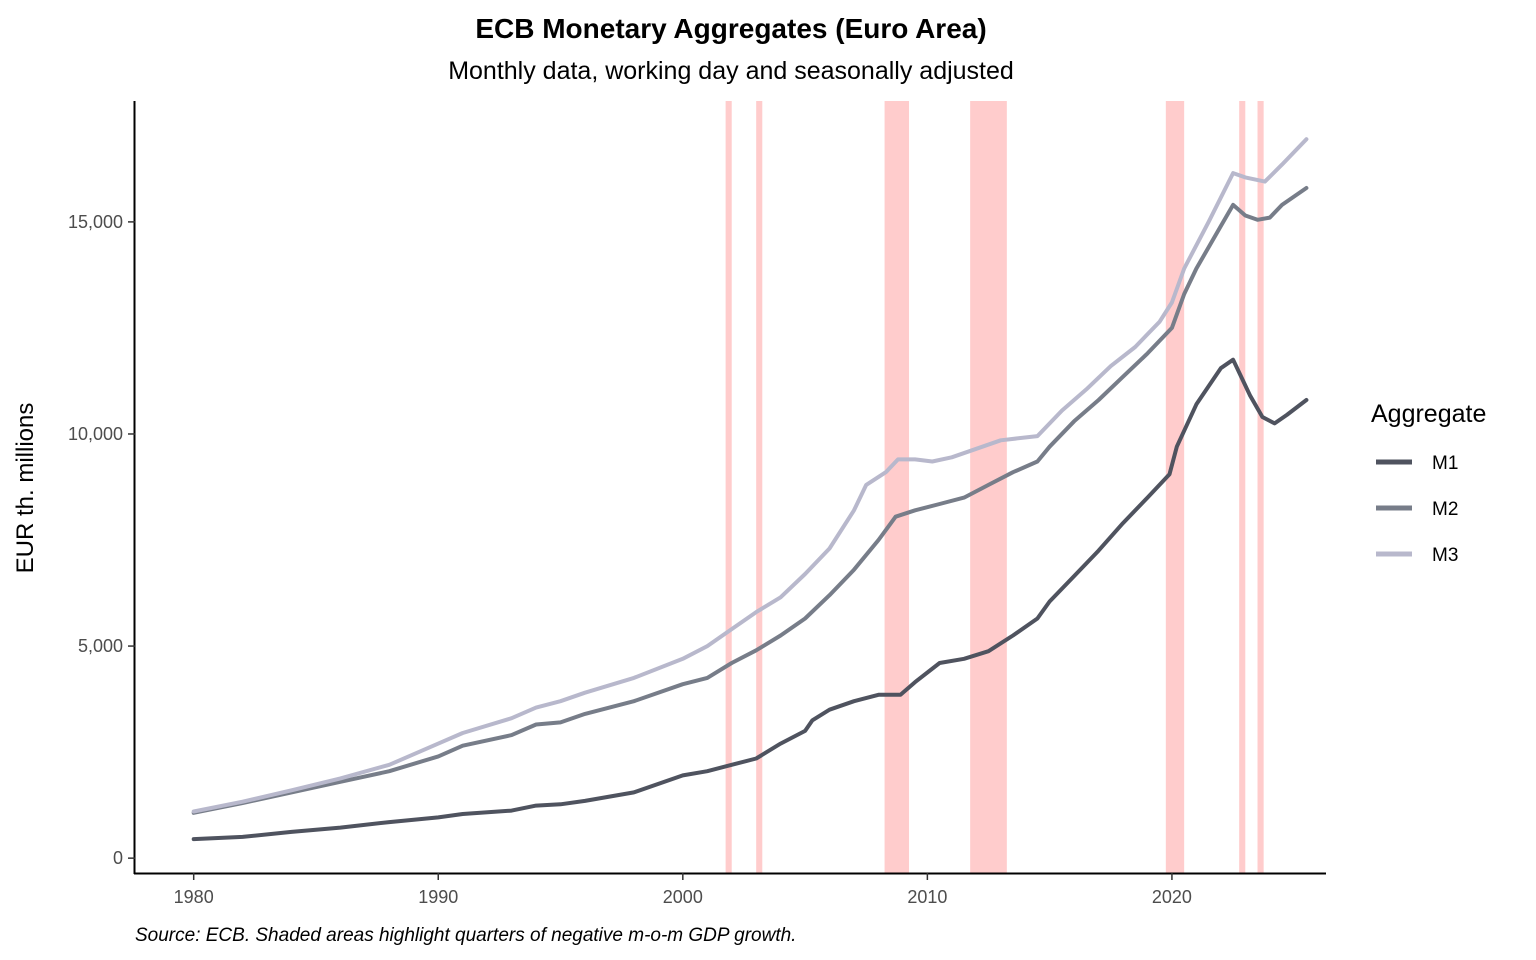 This screenshot has height=960, width=1536. What do you see at coordinates (118, 858) in the screenshot?
I see `y-tick-label: 0` at bounding box center [118, 858].